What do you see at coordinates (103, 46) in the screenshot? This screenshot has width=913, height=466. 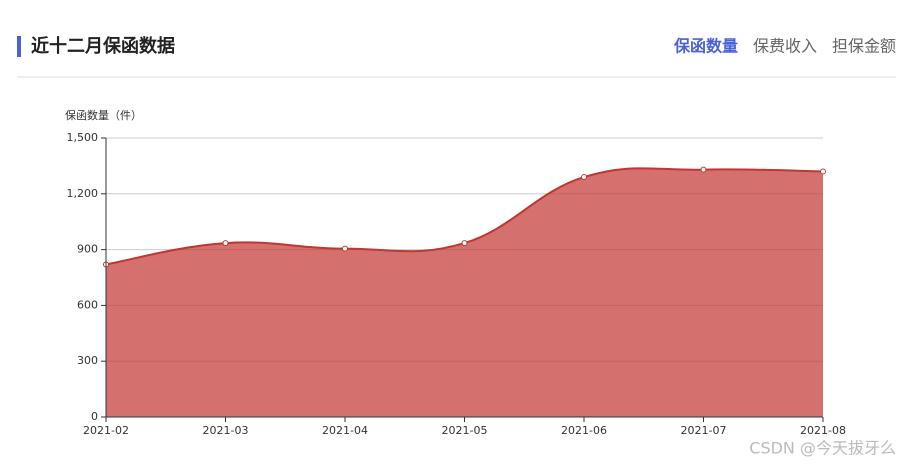 I see `panel-title: 近十二月保函数据` at bounding box center [103, 46].